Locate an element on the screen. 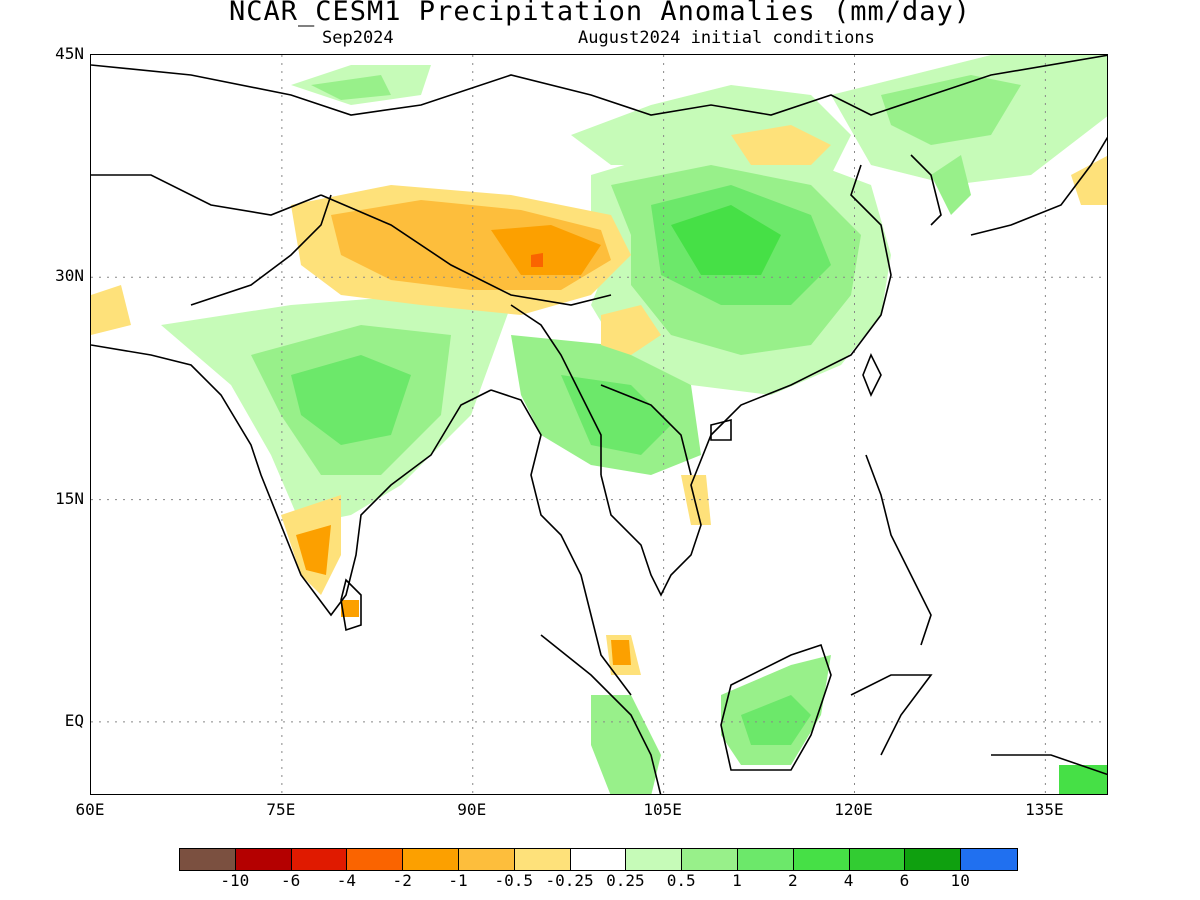 This screenshot has height=900, width=1200. coastline-borneo is located at coordinates (776, 707).